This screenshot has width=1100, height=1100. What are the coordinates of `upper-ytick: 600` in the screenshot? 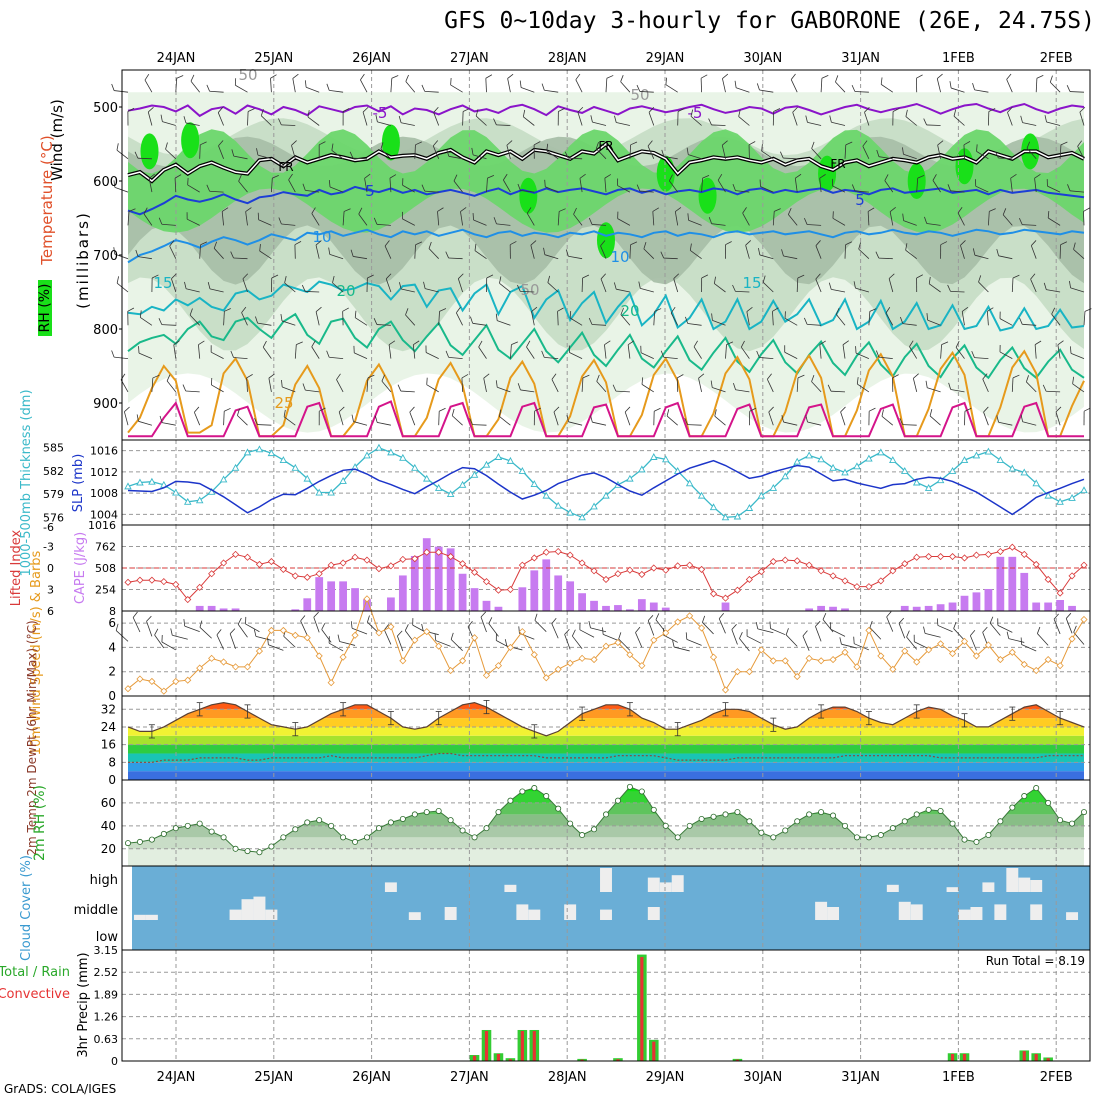 It's located at (105, 182).